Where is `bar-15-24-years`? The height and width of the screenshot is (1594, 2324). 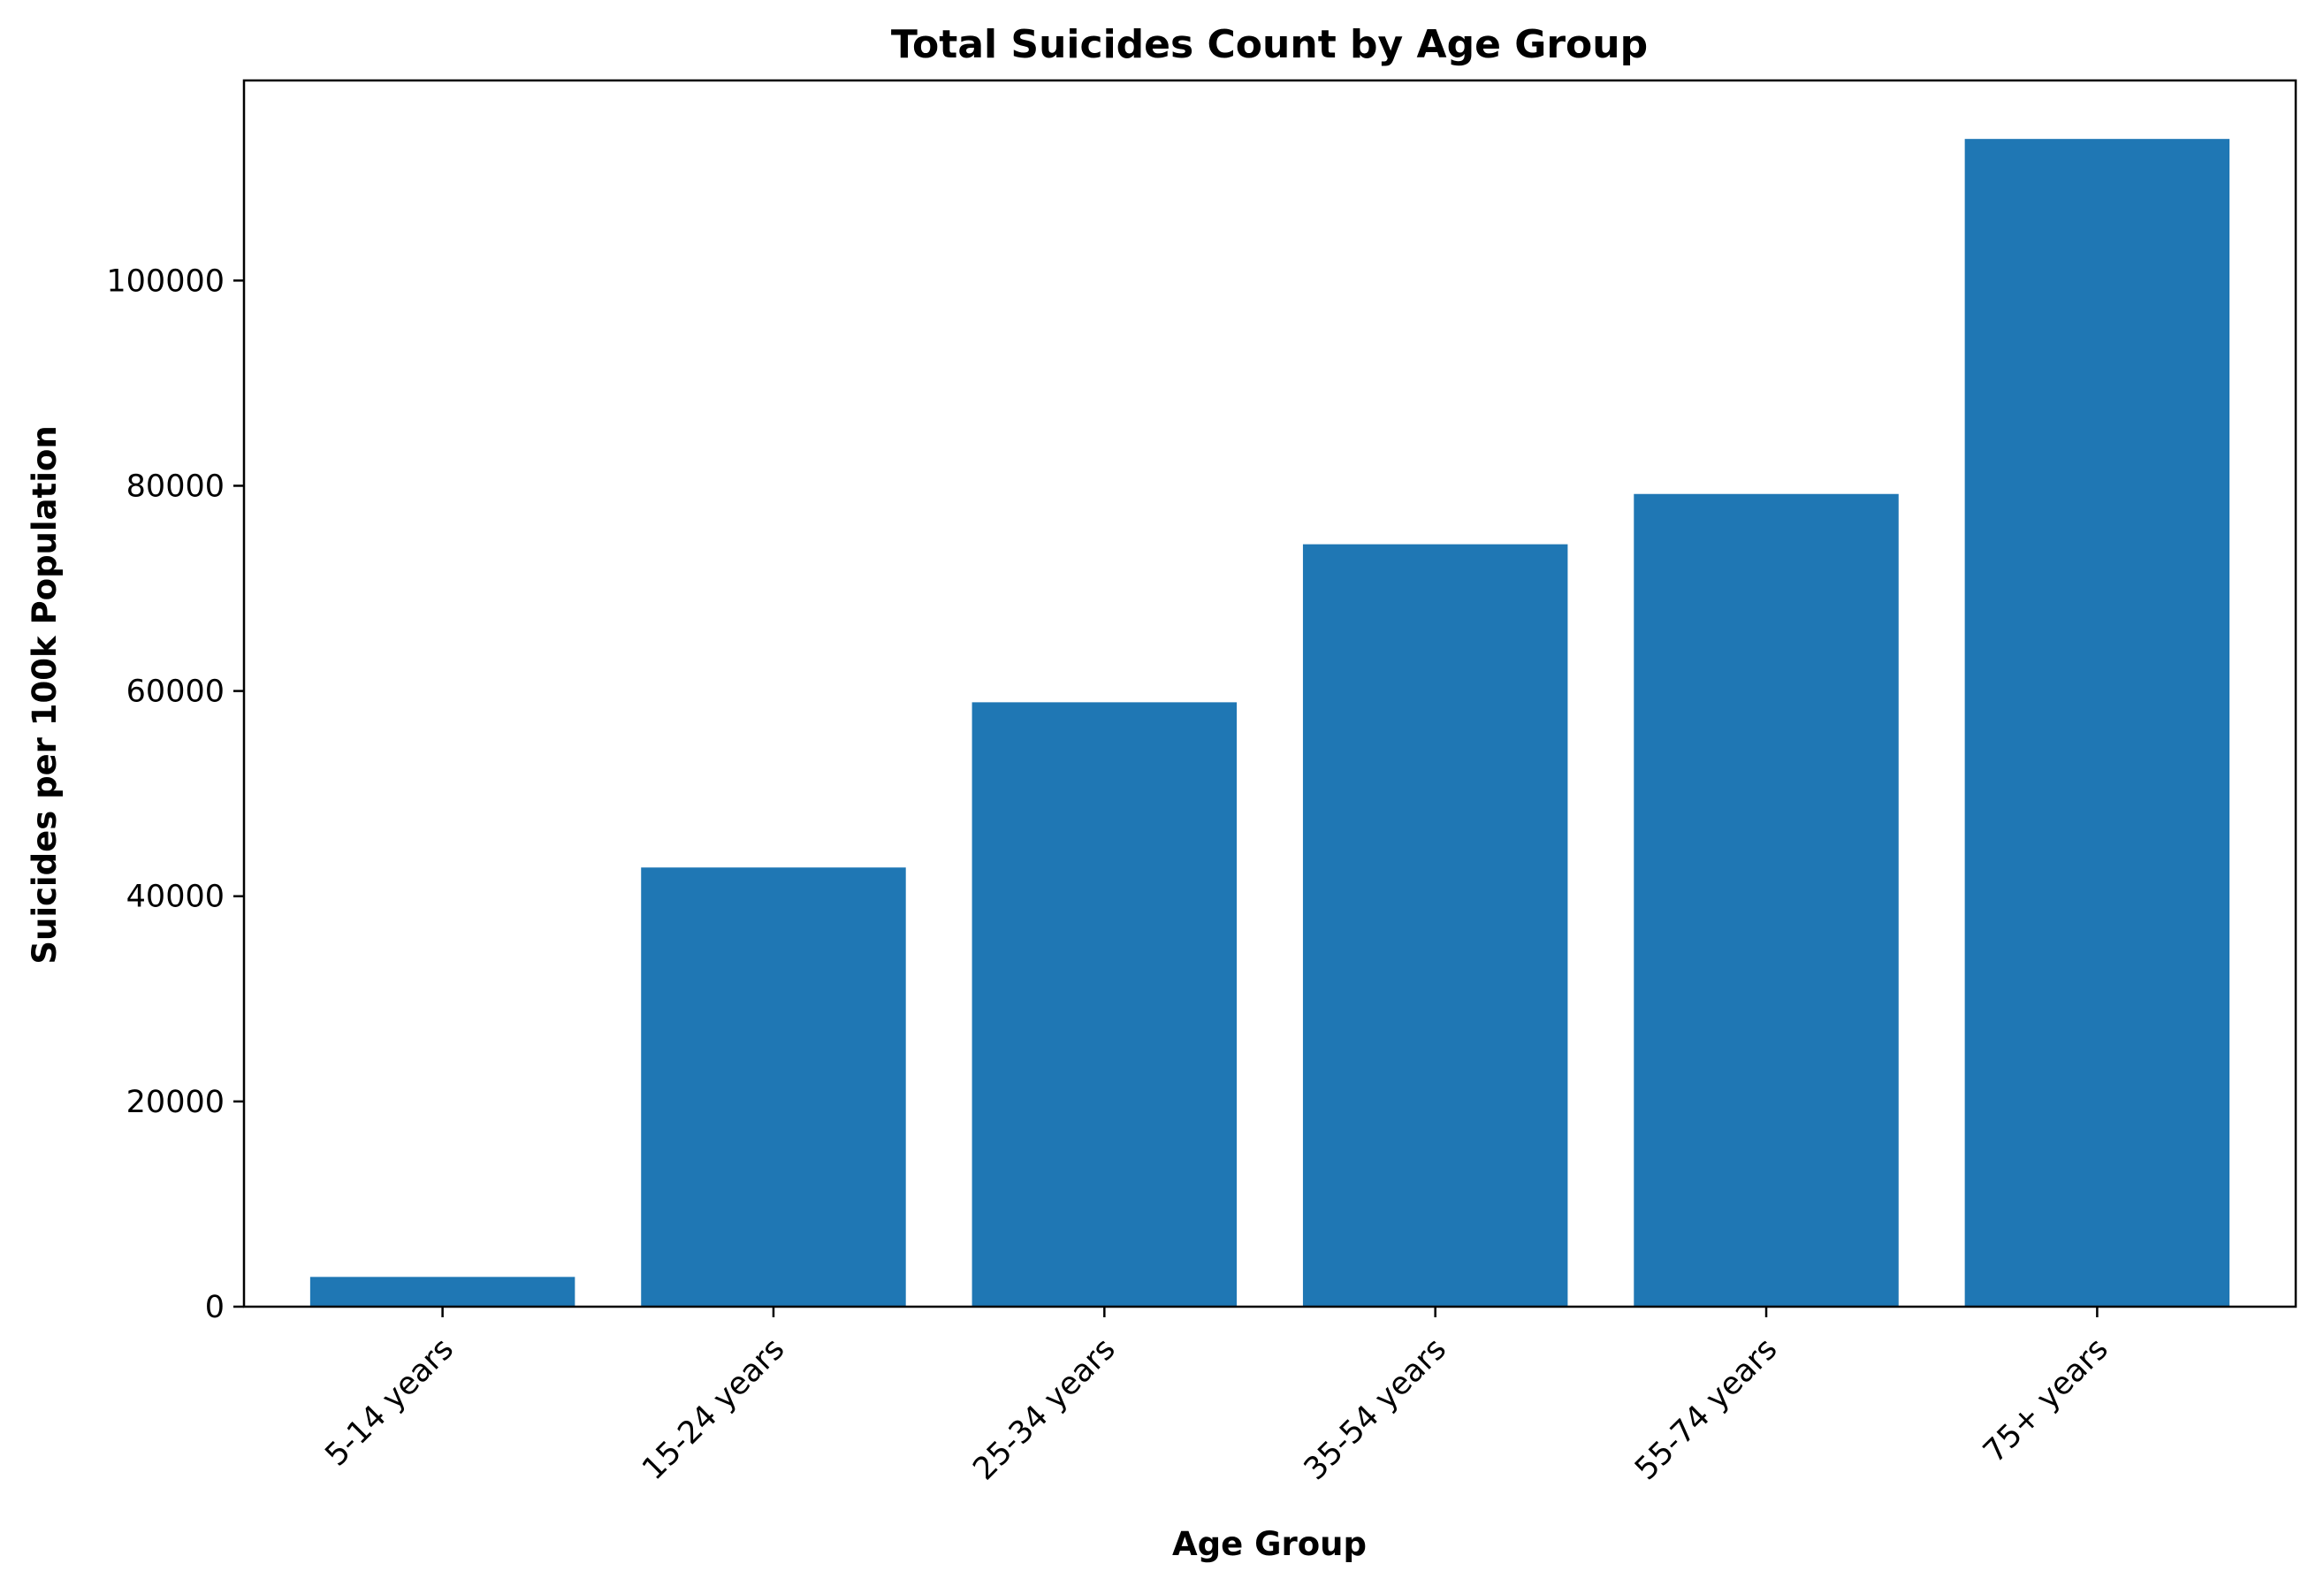 bar-15-24-years is located at coordinates (773, 1087).